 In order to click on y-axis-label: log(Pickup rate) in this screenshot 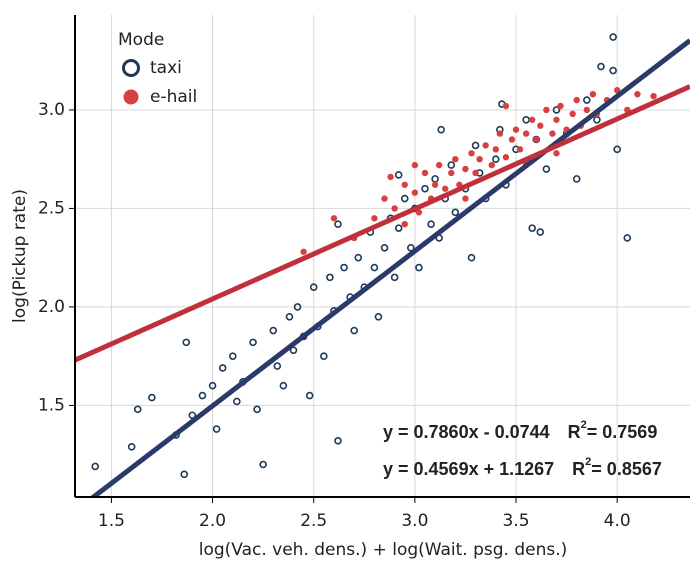, I will do `click(20, 256)`.